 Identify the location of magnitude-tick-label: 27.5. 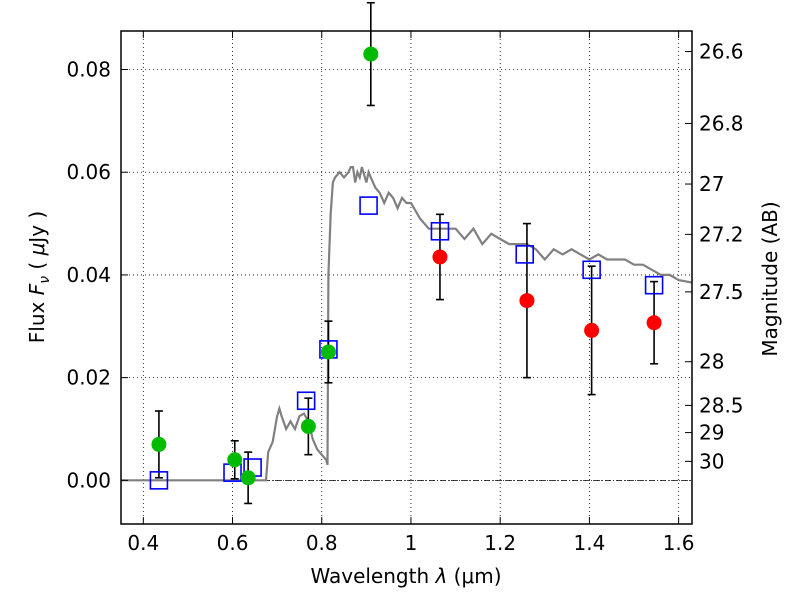
(721, 292).